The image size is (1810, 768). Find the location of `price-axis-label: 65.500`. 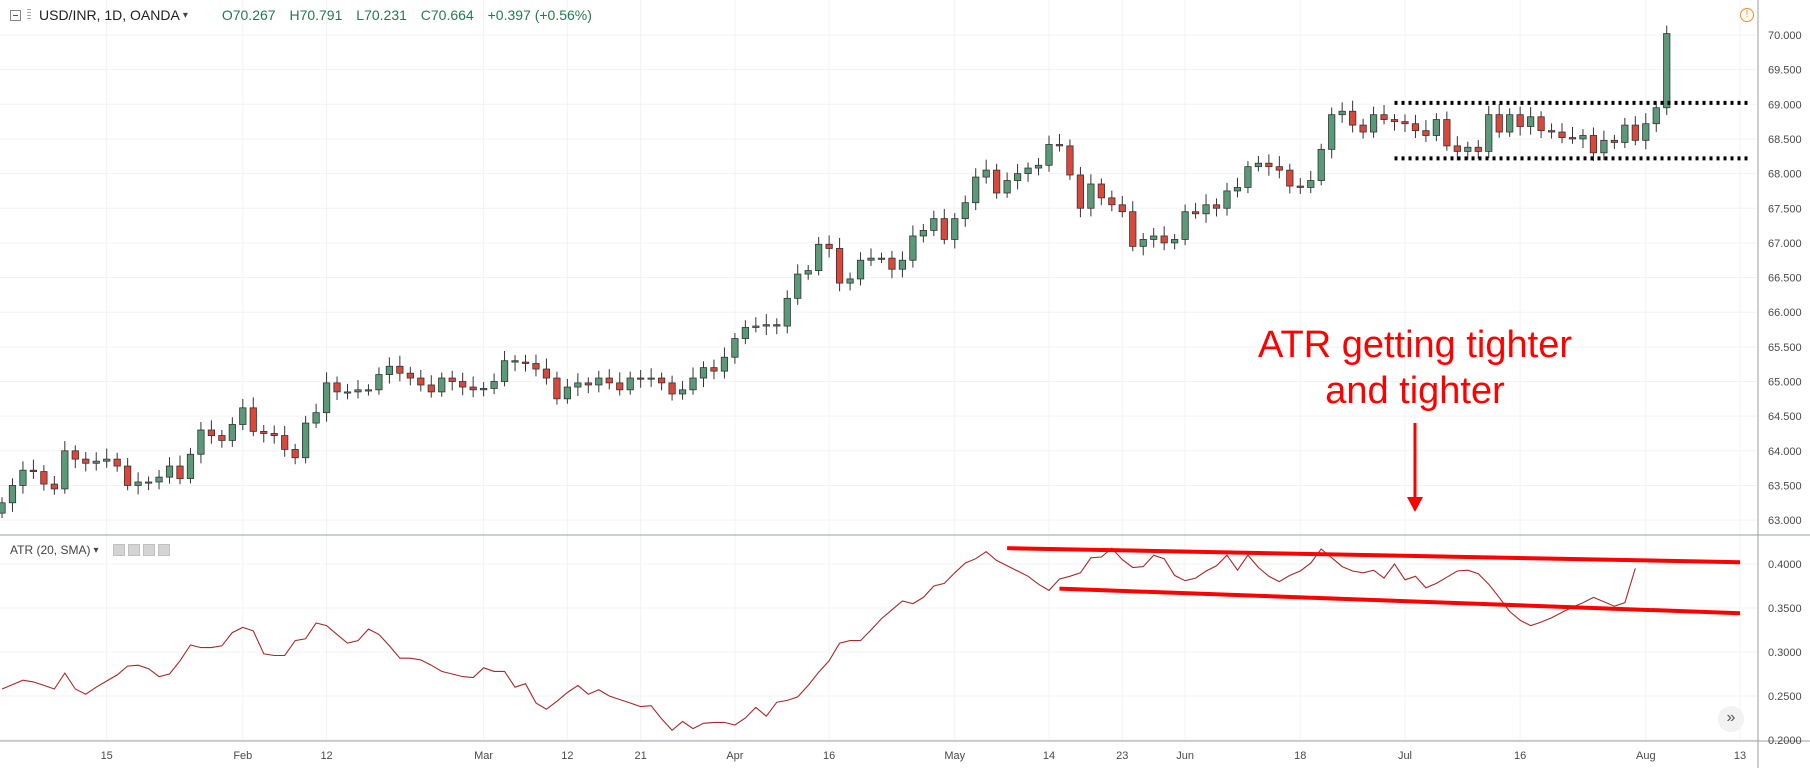

price-axis-label: 65.500 is located at coordinates (1785, 348).